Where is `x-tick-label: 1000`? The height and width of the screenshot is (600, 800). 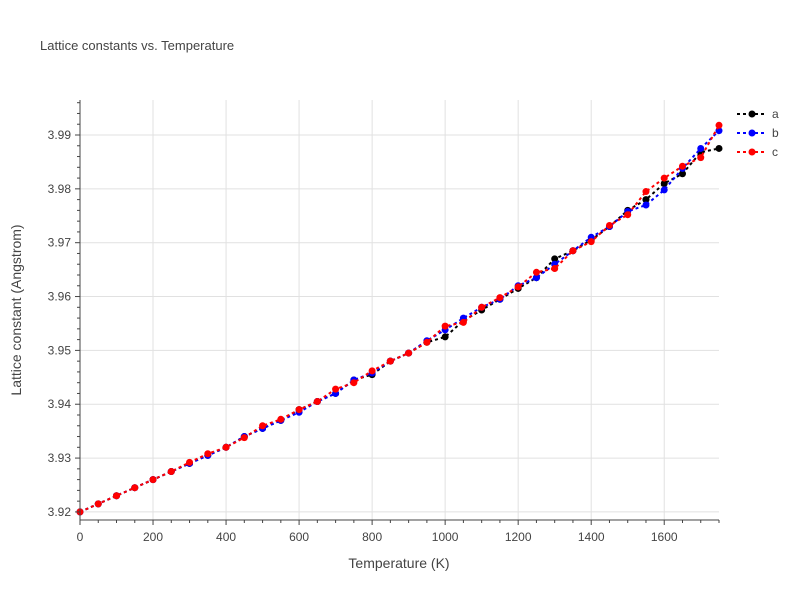 x-tick-label: 1000 is located at coordinates (445, 537).